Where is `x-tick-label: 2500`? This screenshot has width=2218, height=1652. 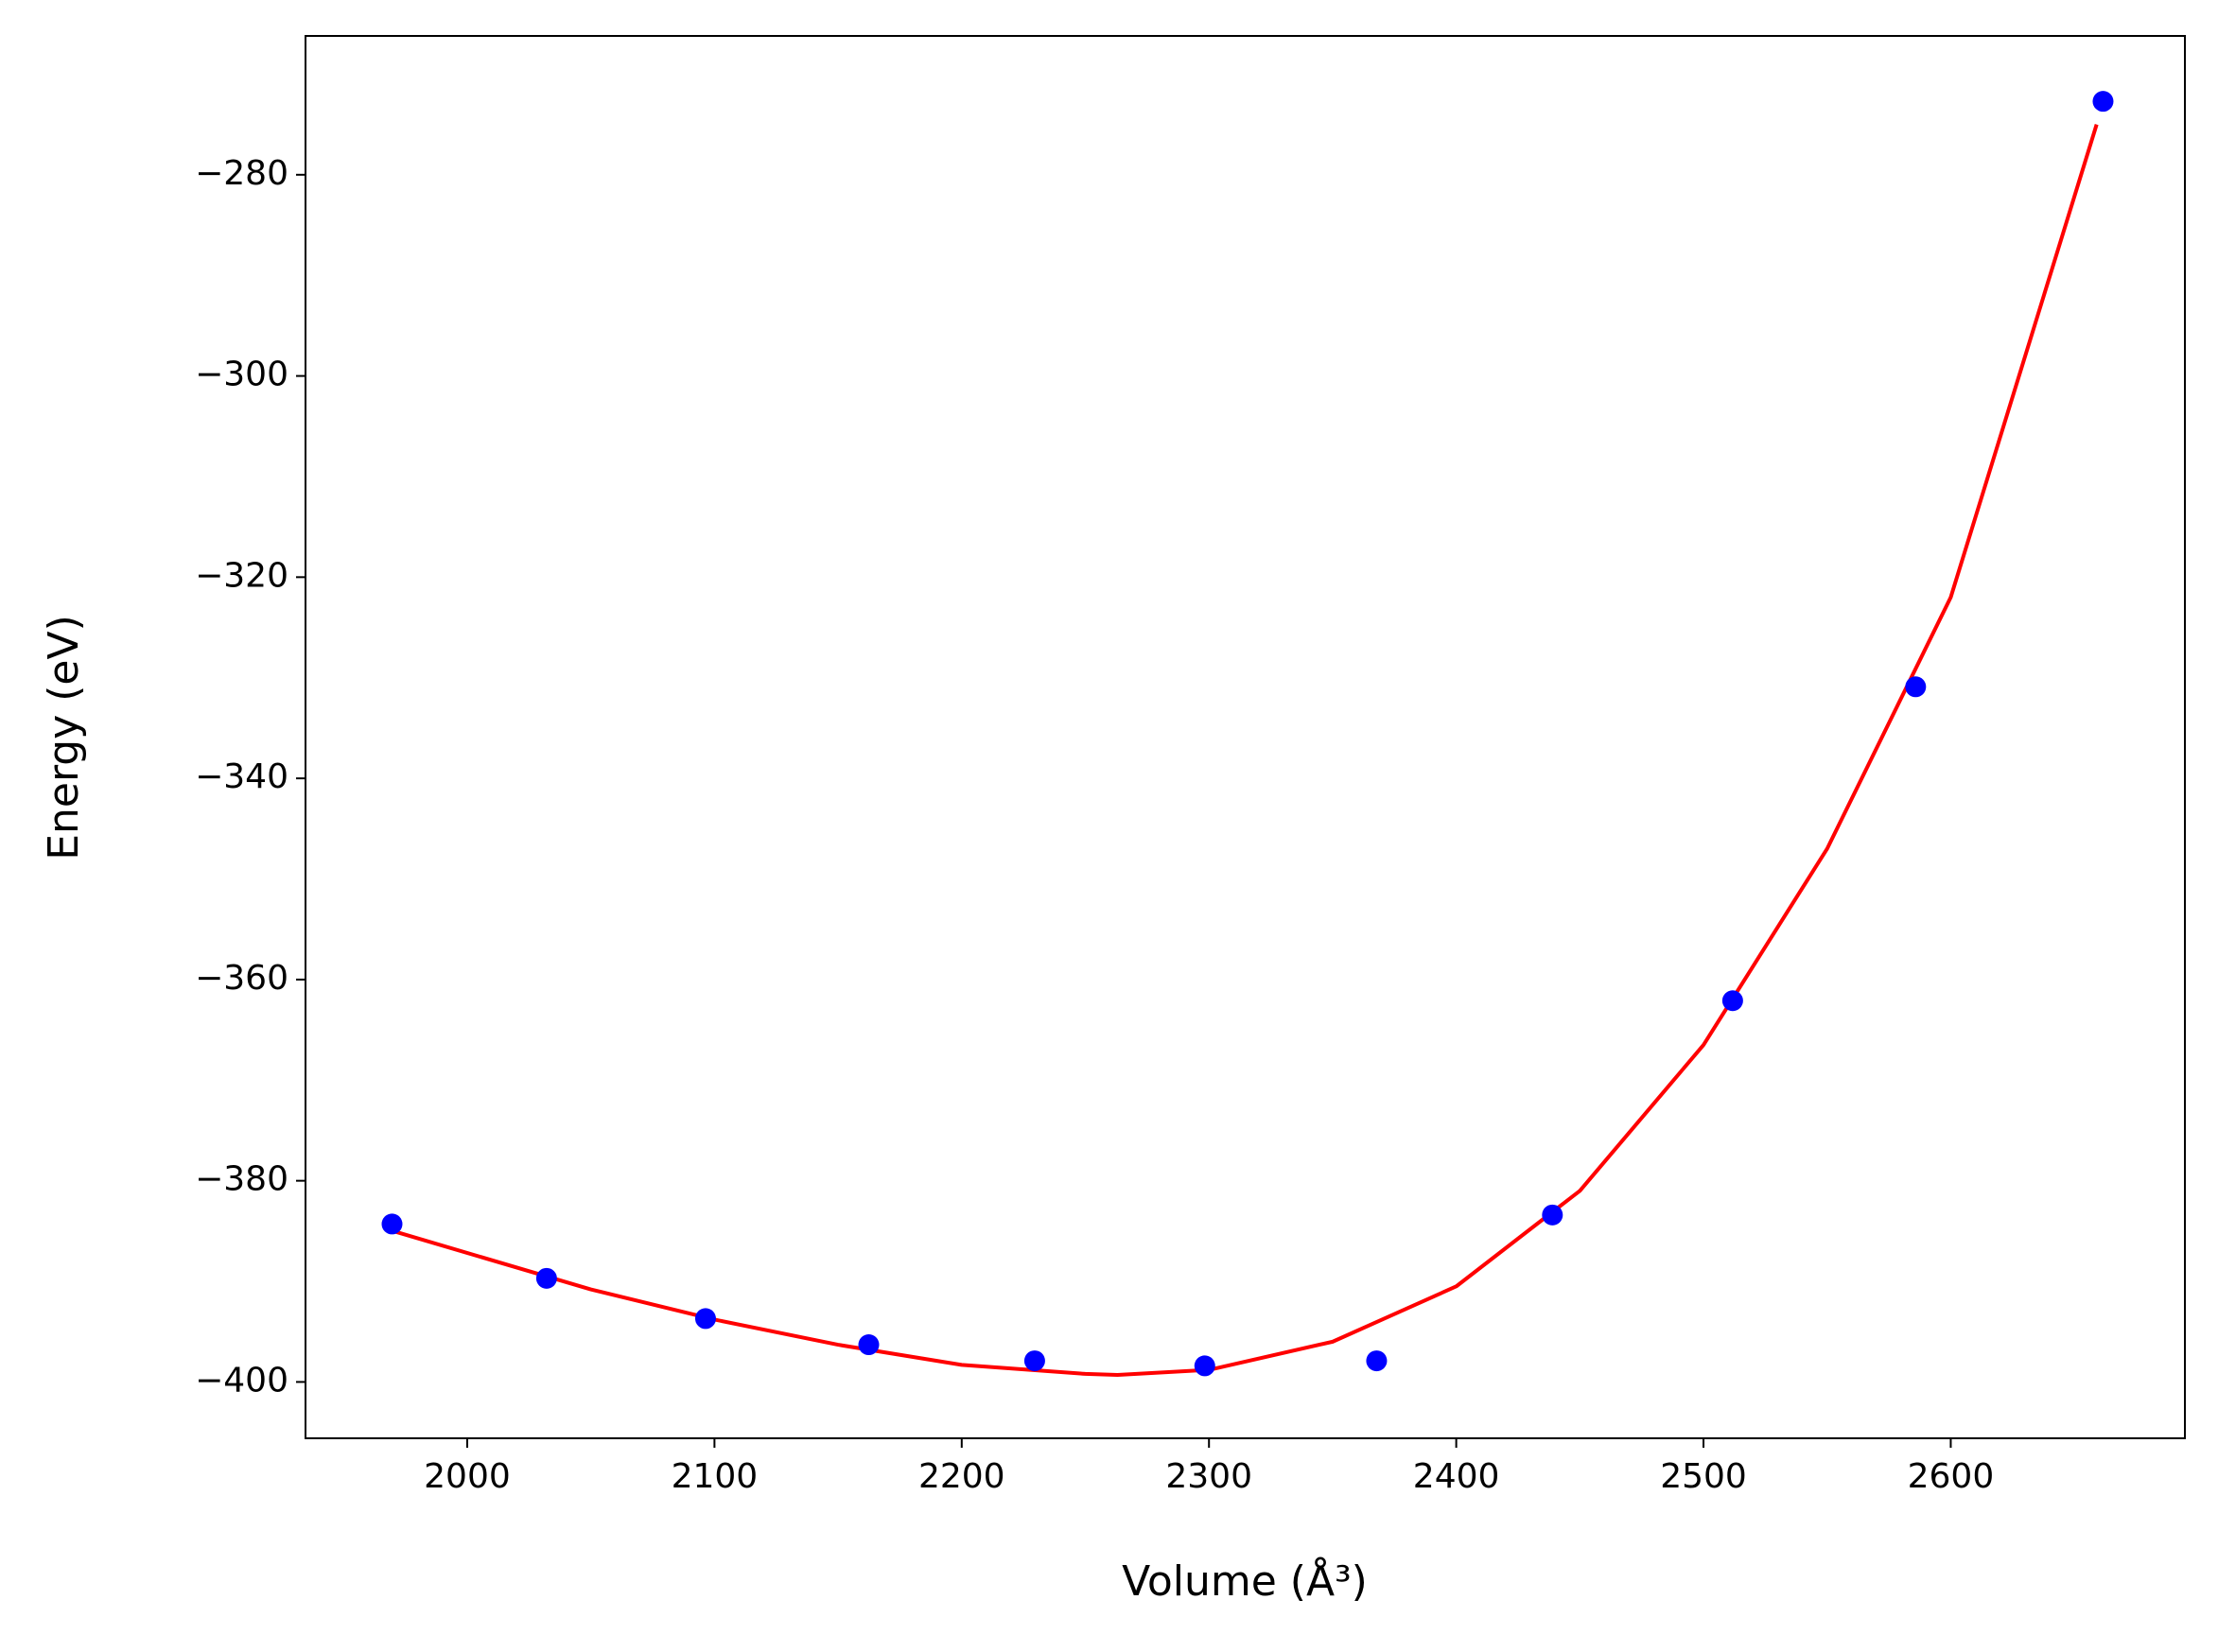 x-tick-label: 2500 is located at coordinates (1703, 1476).